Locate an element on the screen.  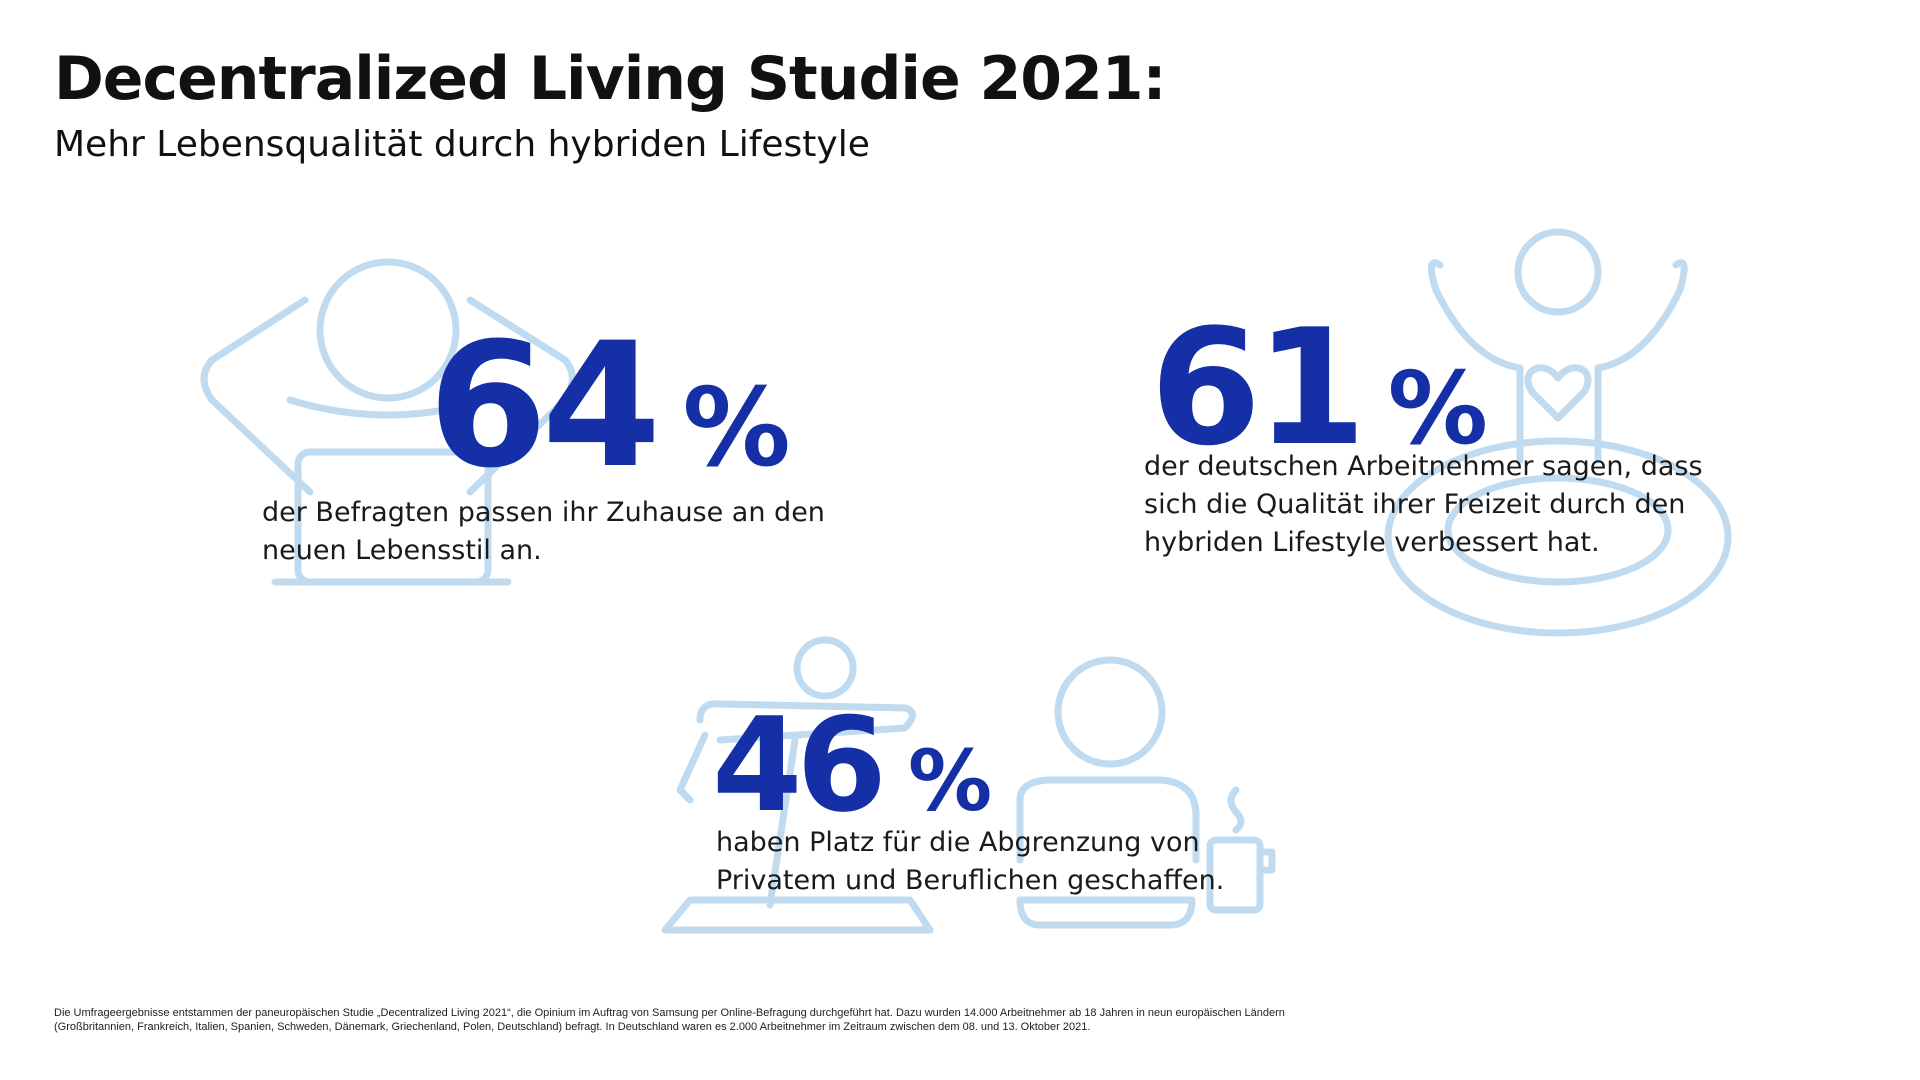
page-title: Decentralized Living Studie 2021: is located at coordinates (610, 79).